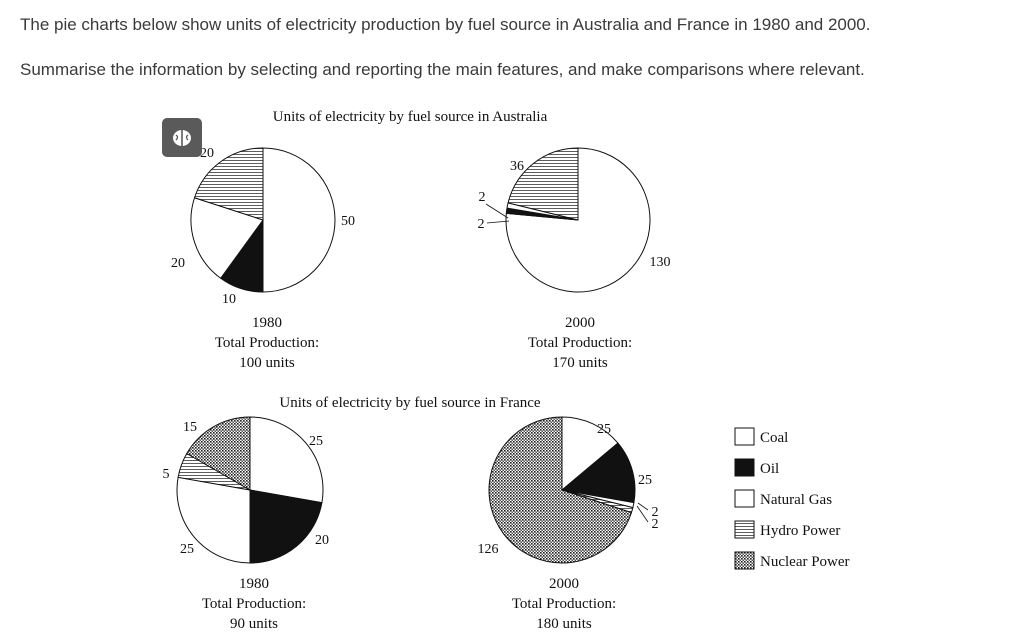  What do you see at coordinates (564, 624) in the screenshot?
I see `pie-caption-total-value: 180 units` at bounding box center [564, 624].